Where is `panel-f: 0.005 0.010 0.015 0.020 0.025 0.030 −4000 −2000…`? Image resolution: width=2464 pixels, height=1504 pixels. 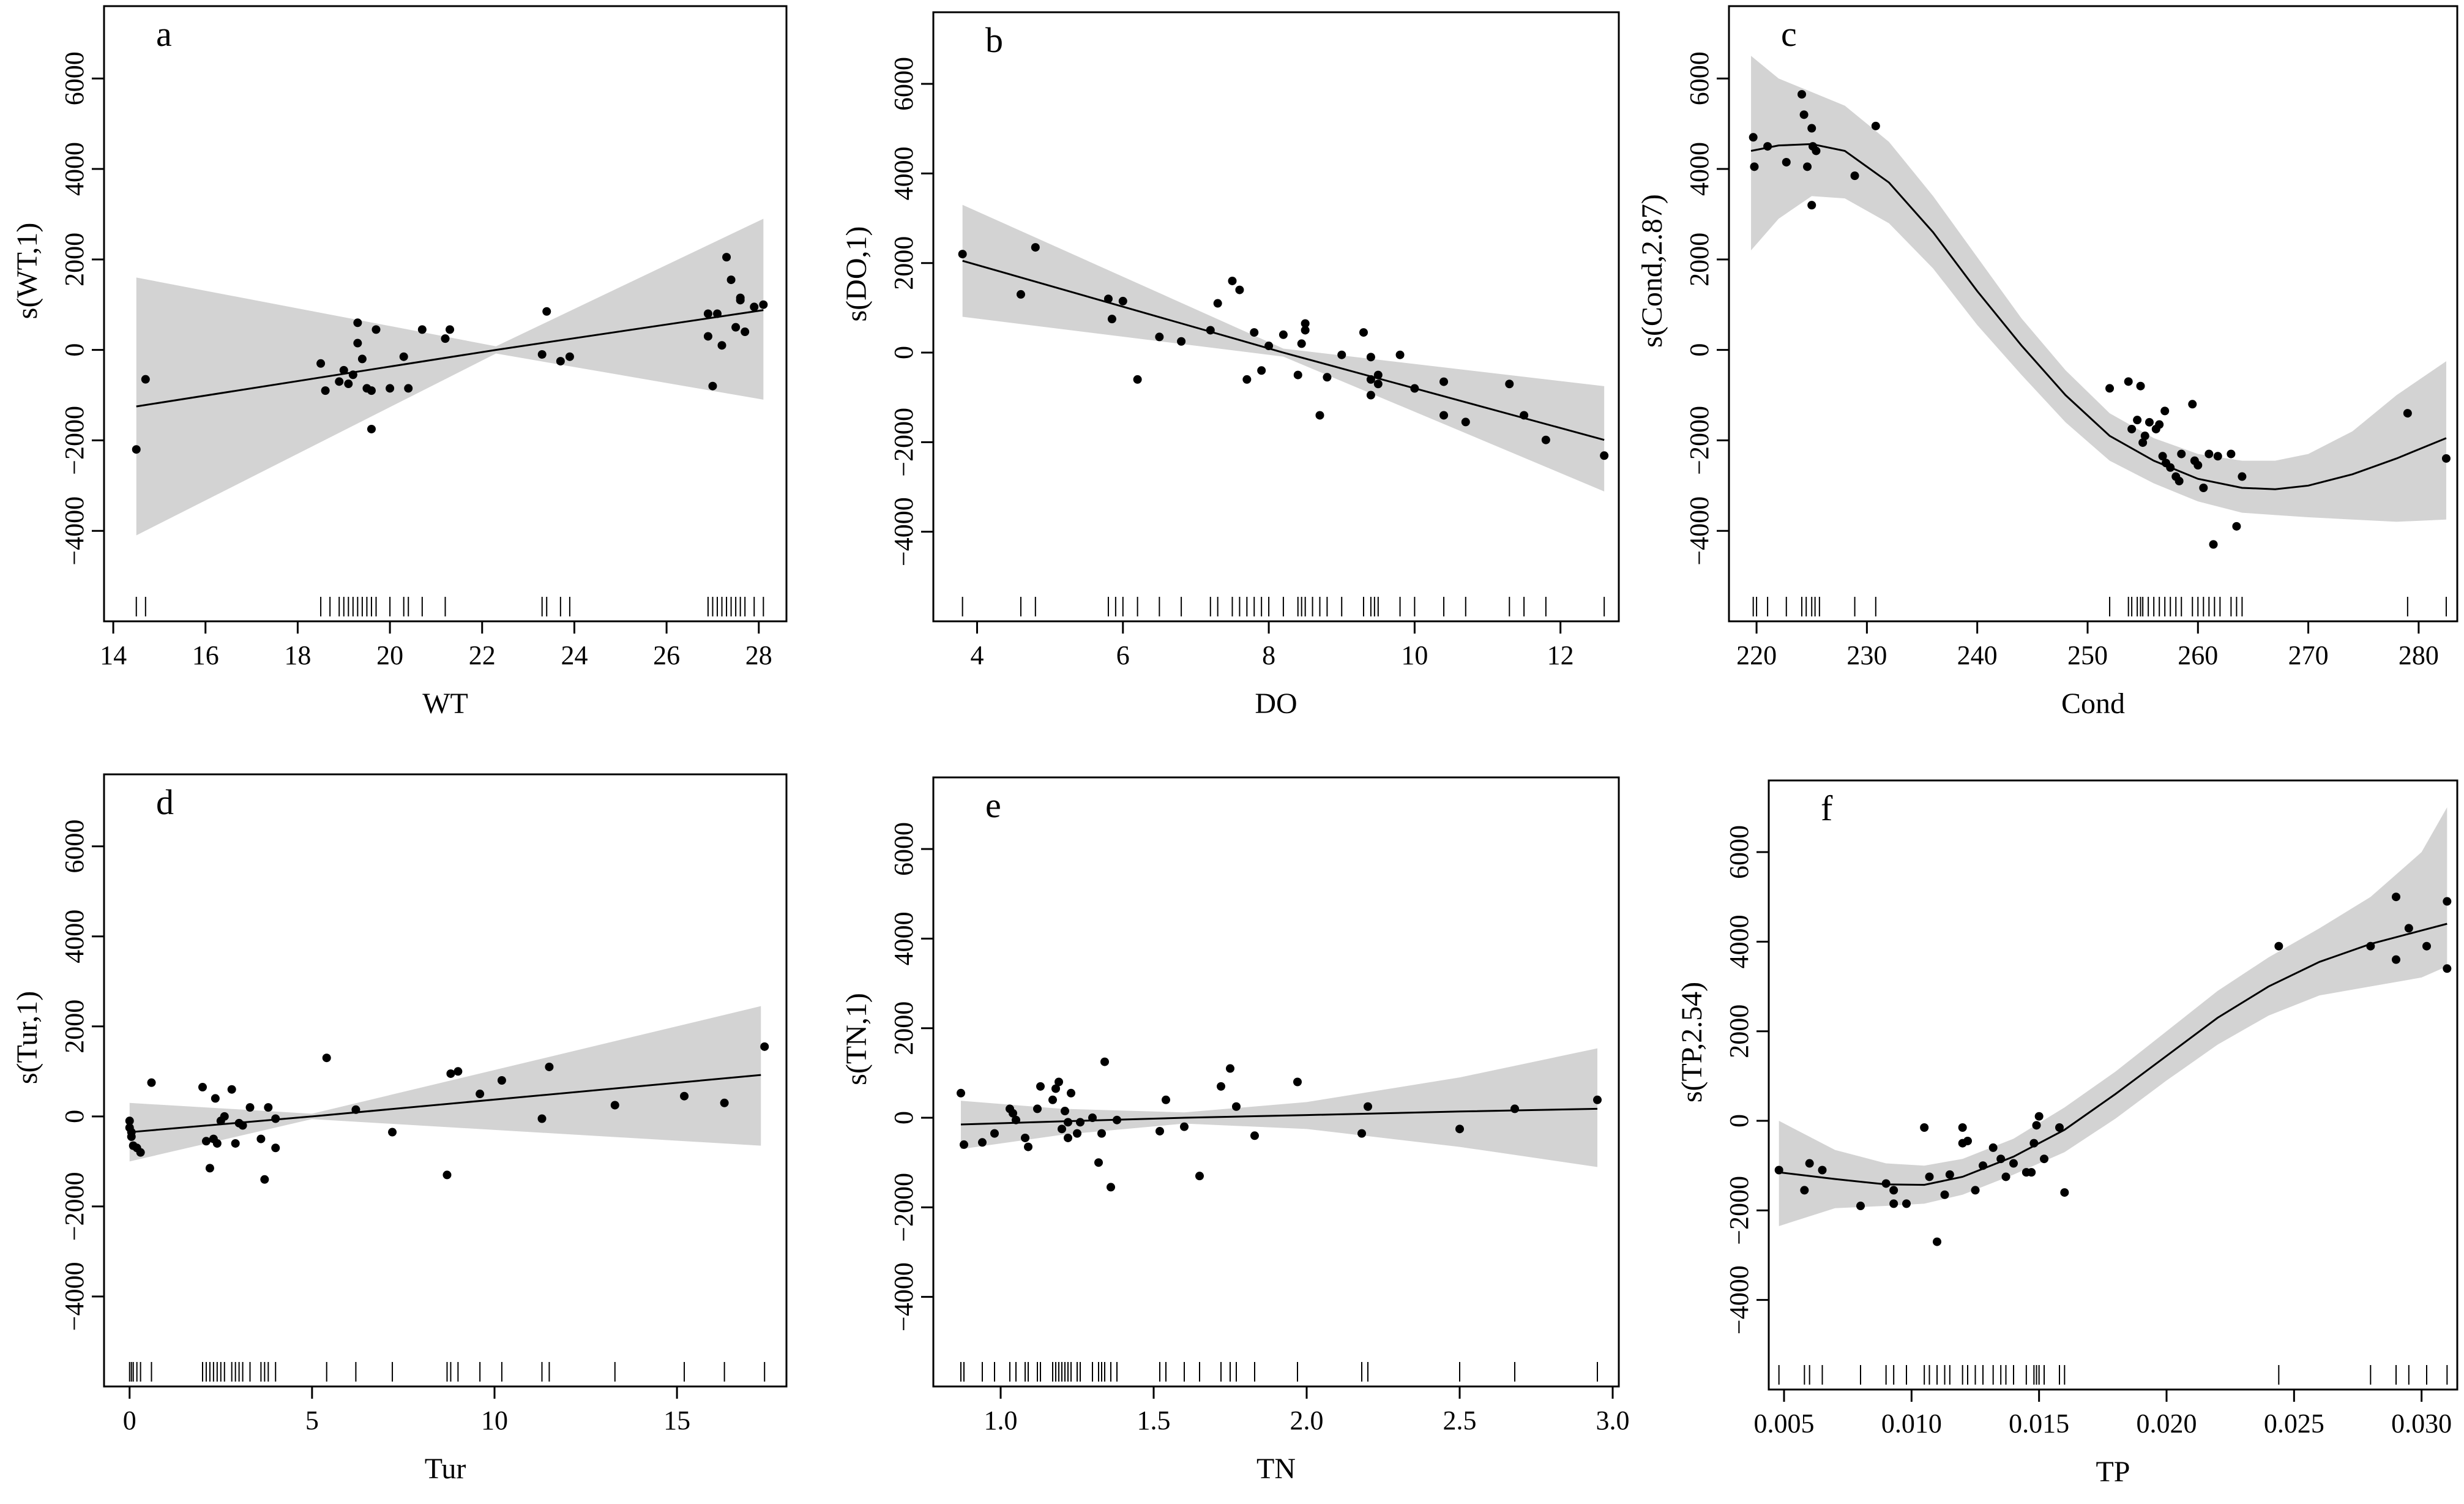 panel-f: 0.005 0.010 0.015 0.020 0.025 0.030 −4000 −2000… is located at coordinates (2067, 1133).